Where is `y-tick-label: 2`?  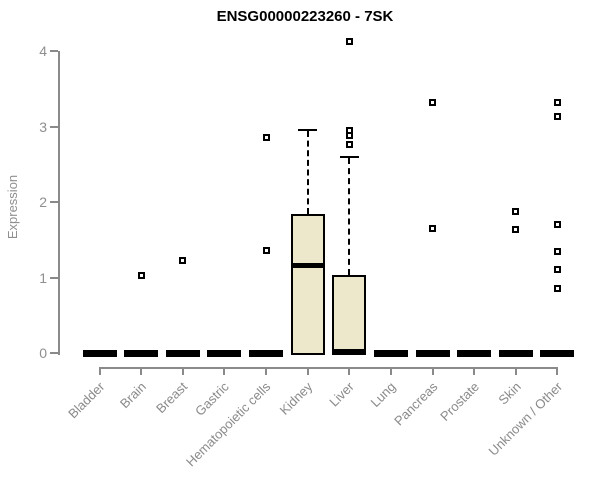 y-tick-label: 2 is located at coordinates (43, 202).